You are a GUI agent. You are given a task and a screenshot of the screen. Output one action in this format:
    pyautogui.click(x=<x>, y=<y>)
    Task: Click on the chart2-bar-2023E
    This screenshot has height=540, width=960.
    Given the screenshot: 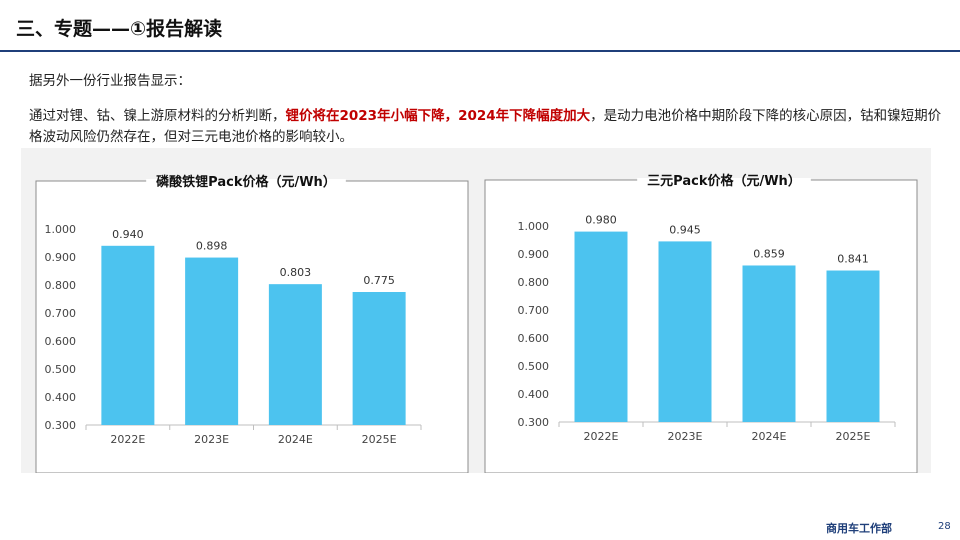 What is the action you would take?
    pyautogui.click(x=685, y=331)
    